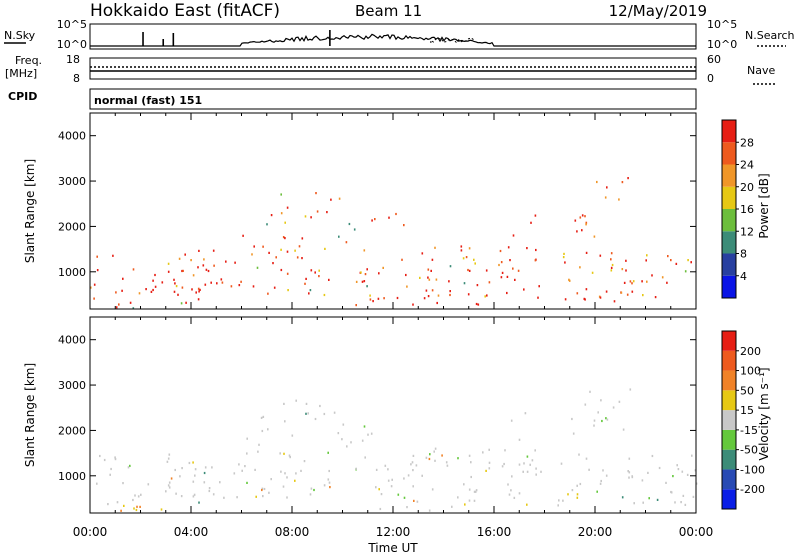 The image size is (800, 554). Describe the element at coordinates (750, 351) in the screenshot. I see `velocity-colorbar-tick-label: 200` at that location.